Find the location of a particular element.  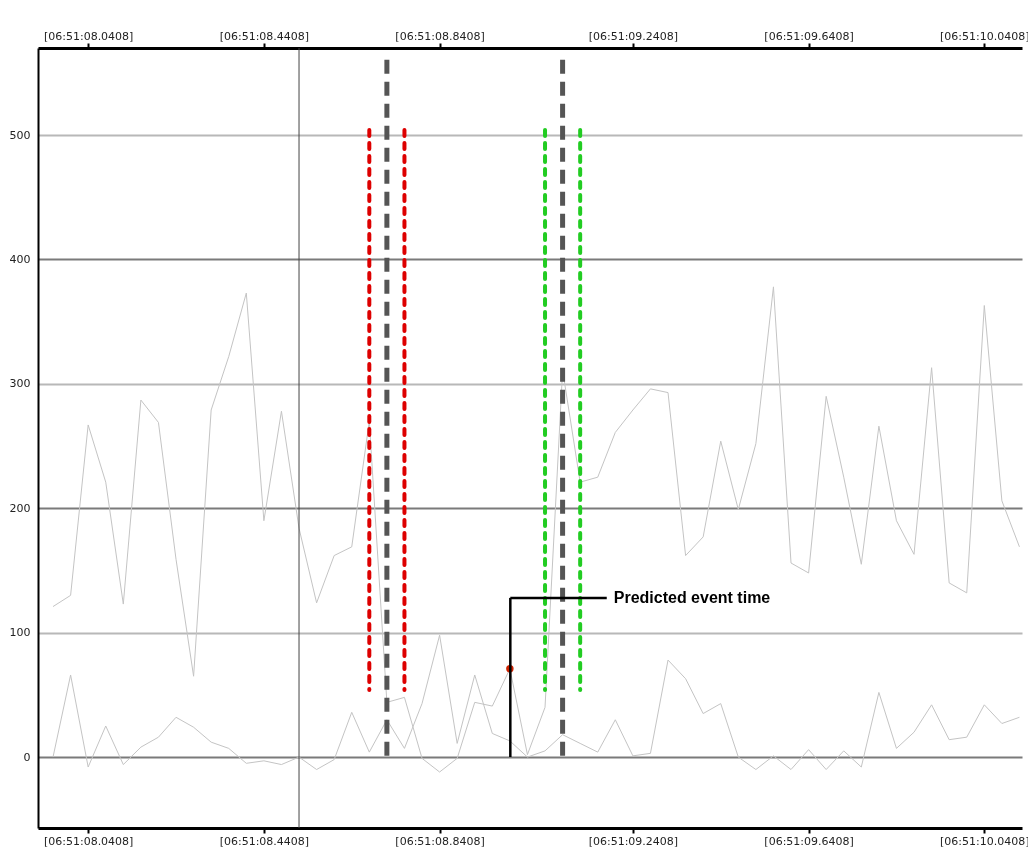

x-tick-label: [06:51:09.6408] is located at coordinates (809, 36).